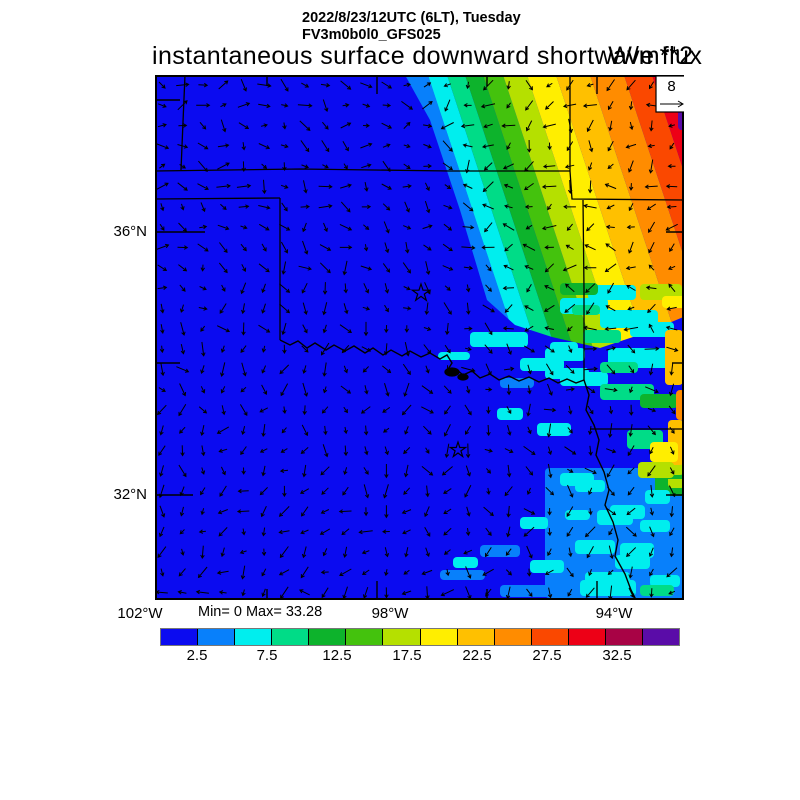  I want to click on model-heading: FV3m0b0l0_GFS025, so click(371, 35).